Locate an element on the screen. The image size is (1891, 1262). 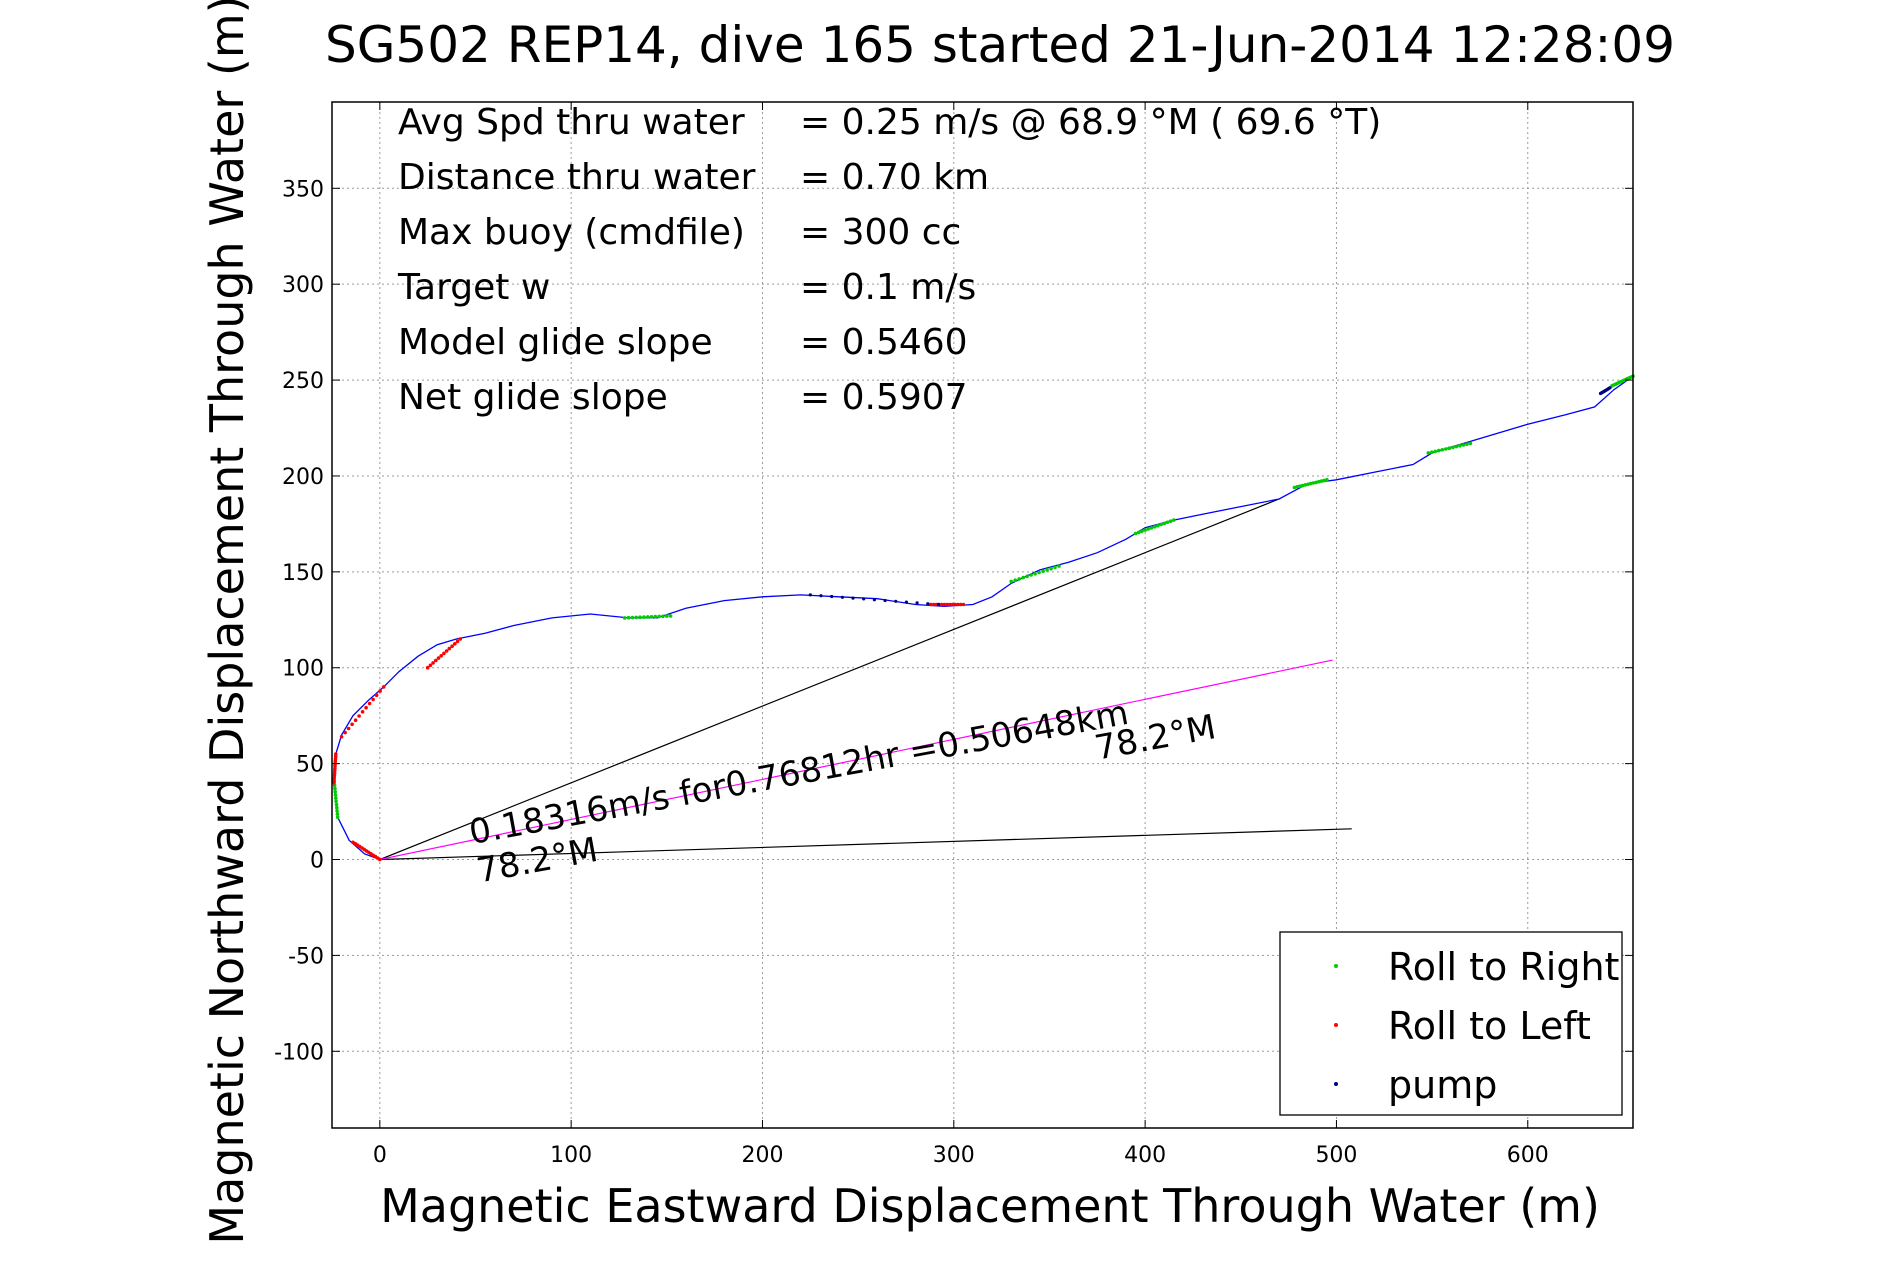
legend: Roll to Right Roll to Left pump is located at coordinates (1451, 1023).